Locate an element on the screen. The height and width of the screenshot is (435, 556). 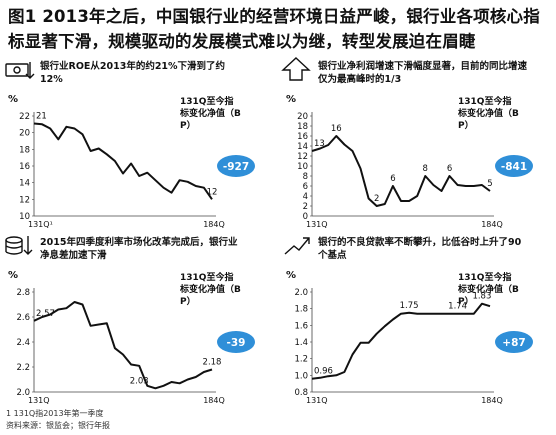
y-tick-label: 2.8 is located at coordinates (23, 293).